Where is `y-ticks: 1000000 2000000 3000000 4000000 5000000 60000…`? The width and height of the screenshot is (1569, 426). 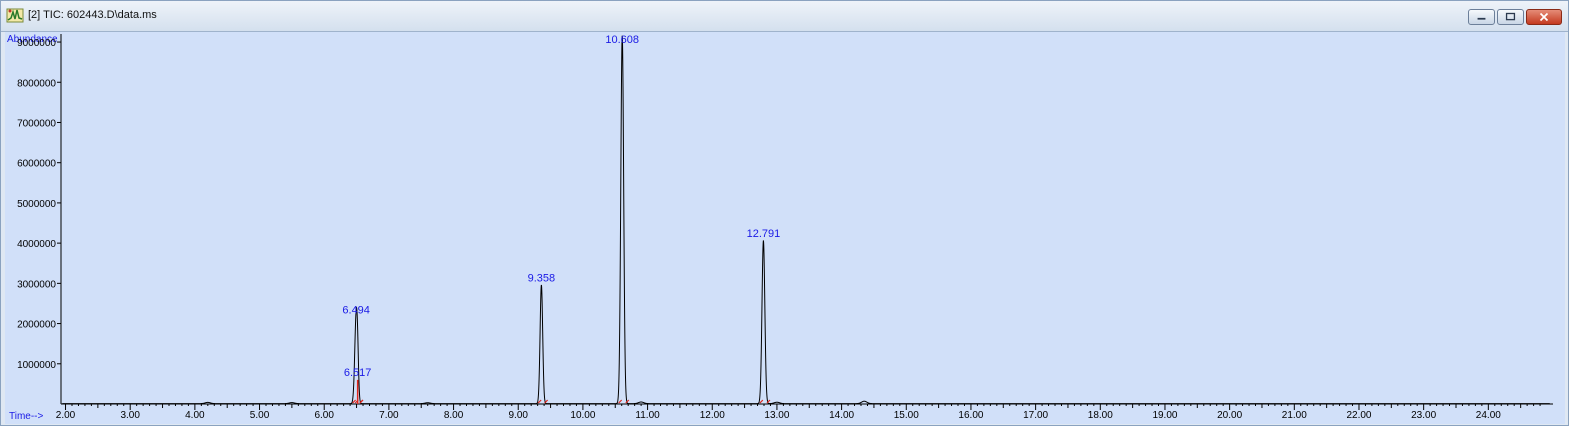 y-ticks: 1000000 2000000 3000000 4000000 5000000 60000… is located at coordinates (39, 204).